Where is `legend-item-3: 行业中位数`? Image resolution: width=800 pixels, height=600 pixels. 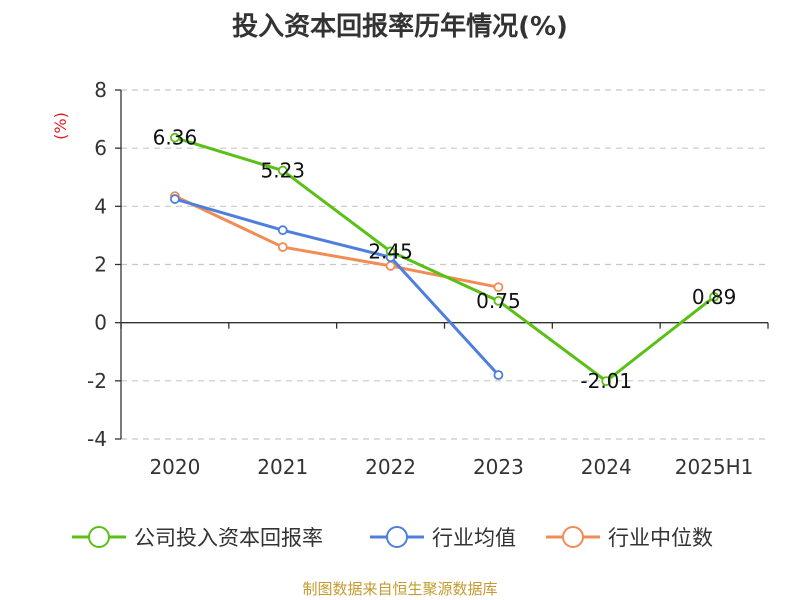
legend-item-3: 行业中位数 is located at coordinates (629, 538).